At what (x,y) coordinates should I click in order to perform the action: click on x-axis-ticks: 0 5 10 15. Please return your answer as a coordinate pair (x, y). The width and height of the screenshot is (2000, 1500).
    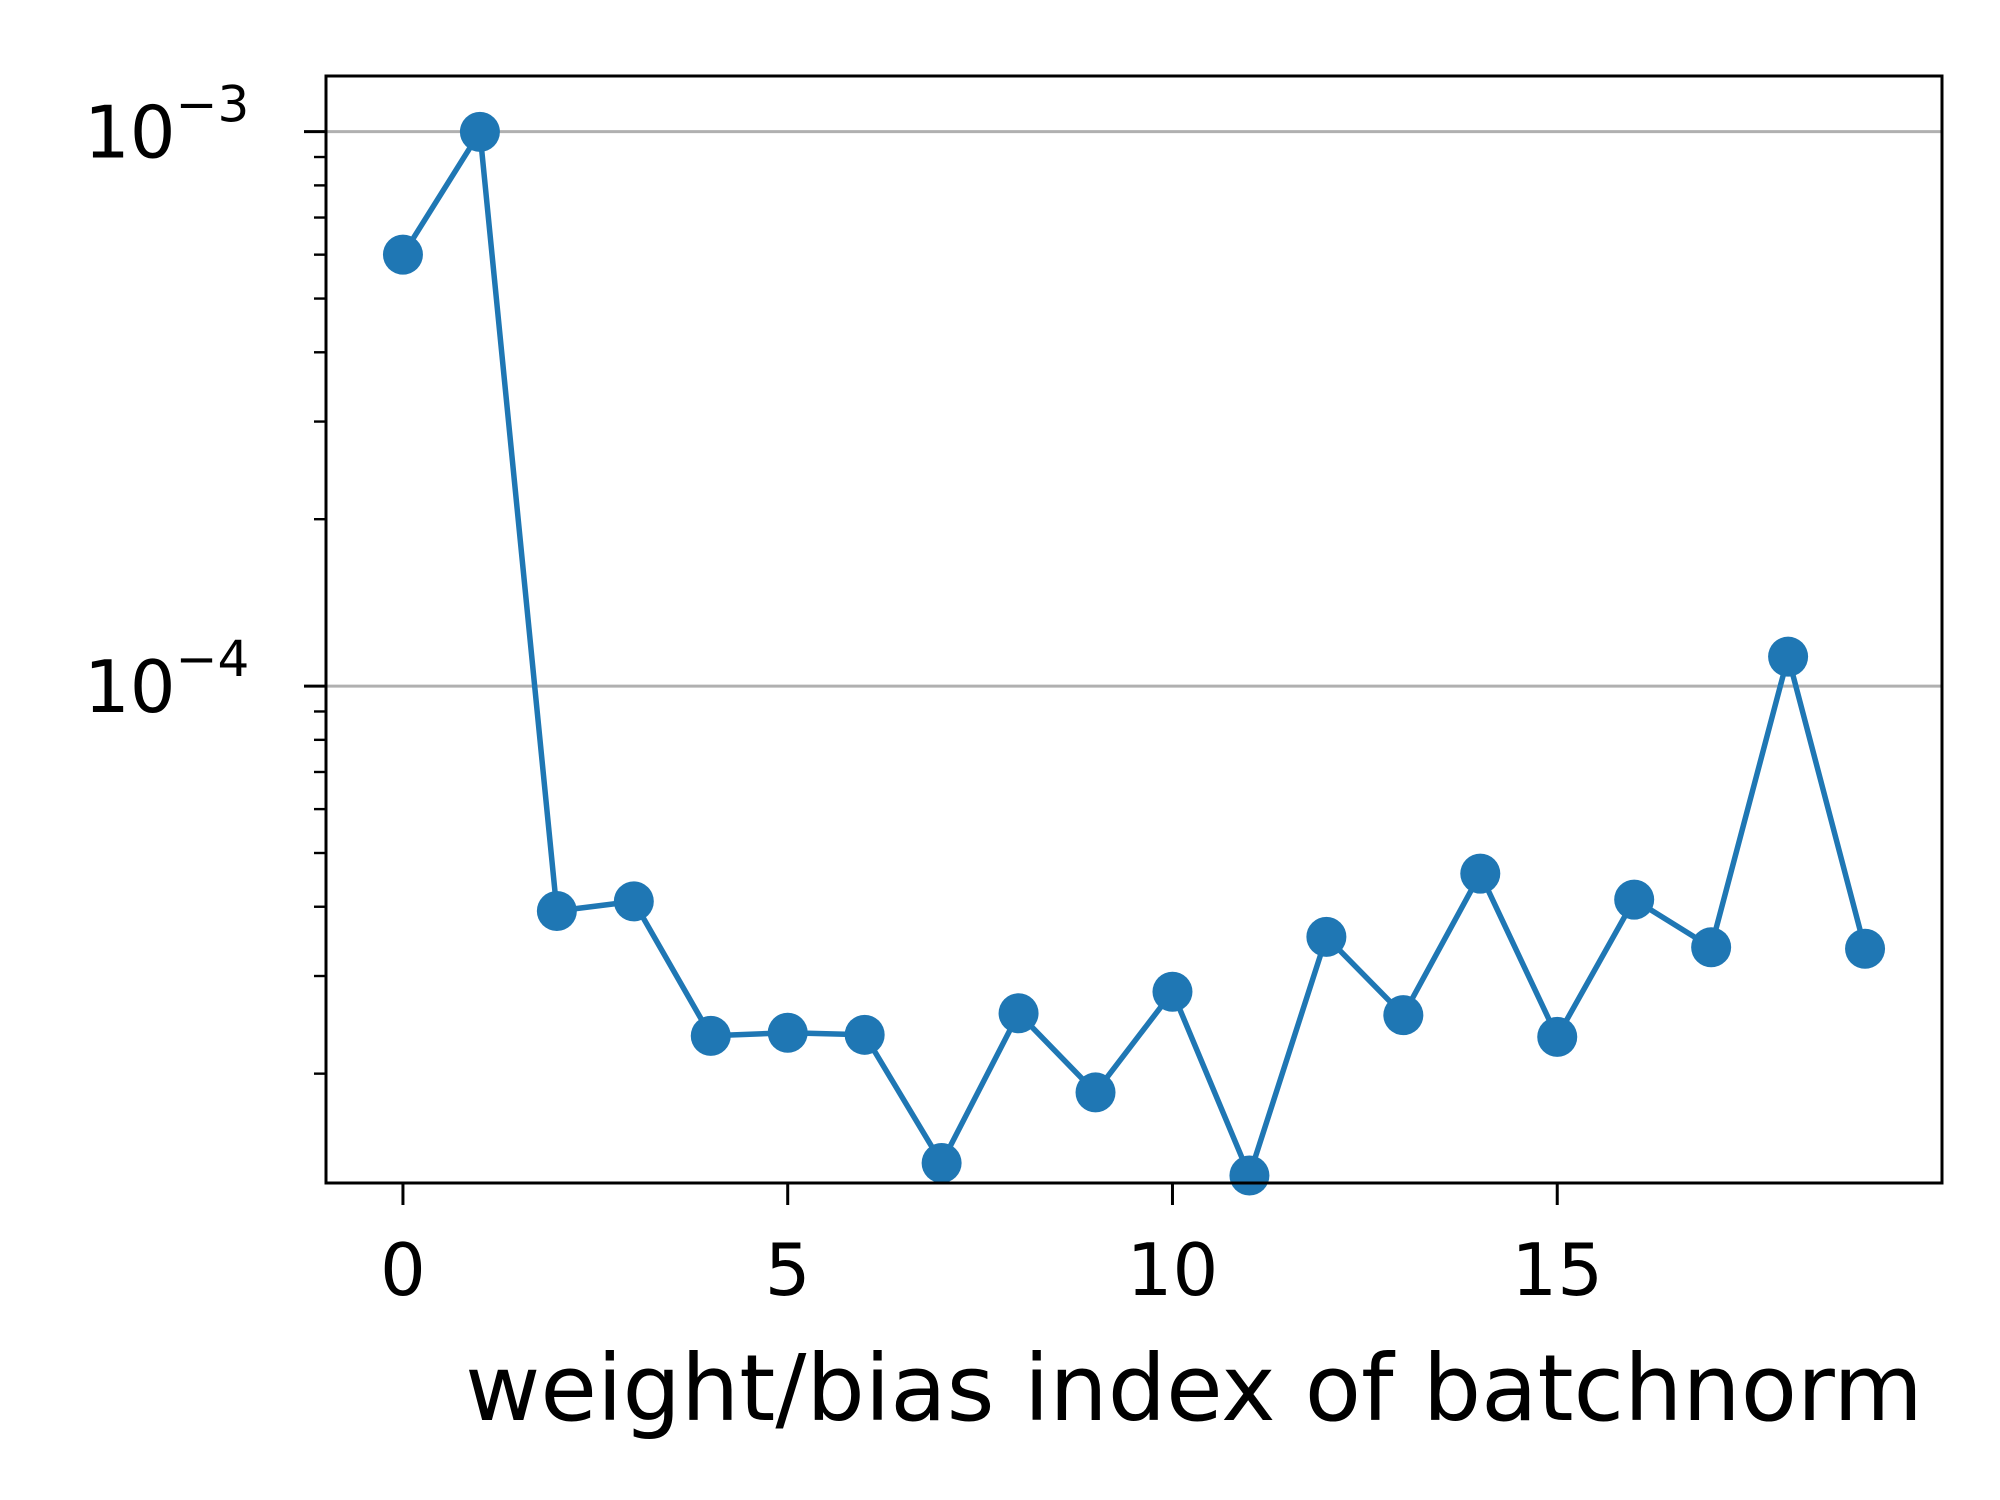
    Looking at the image, I should click on (991, 1247).